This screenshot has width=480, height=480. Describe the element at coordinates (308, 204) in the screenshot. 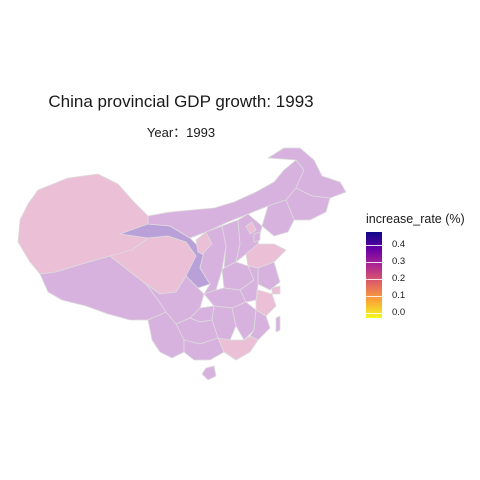

I see `region-jilin` at that location.